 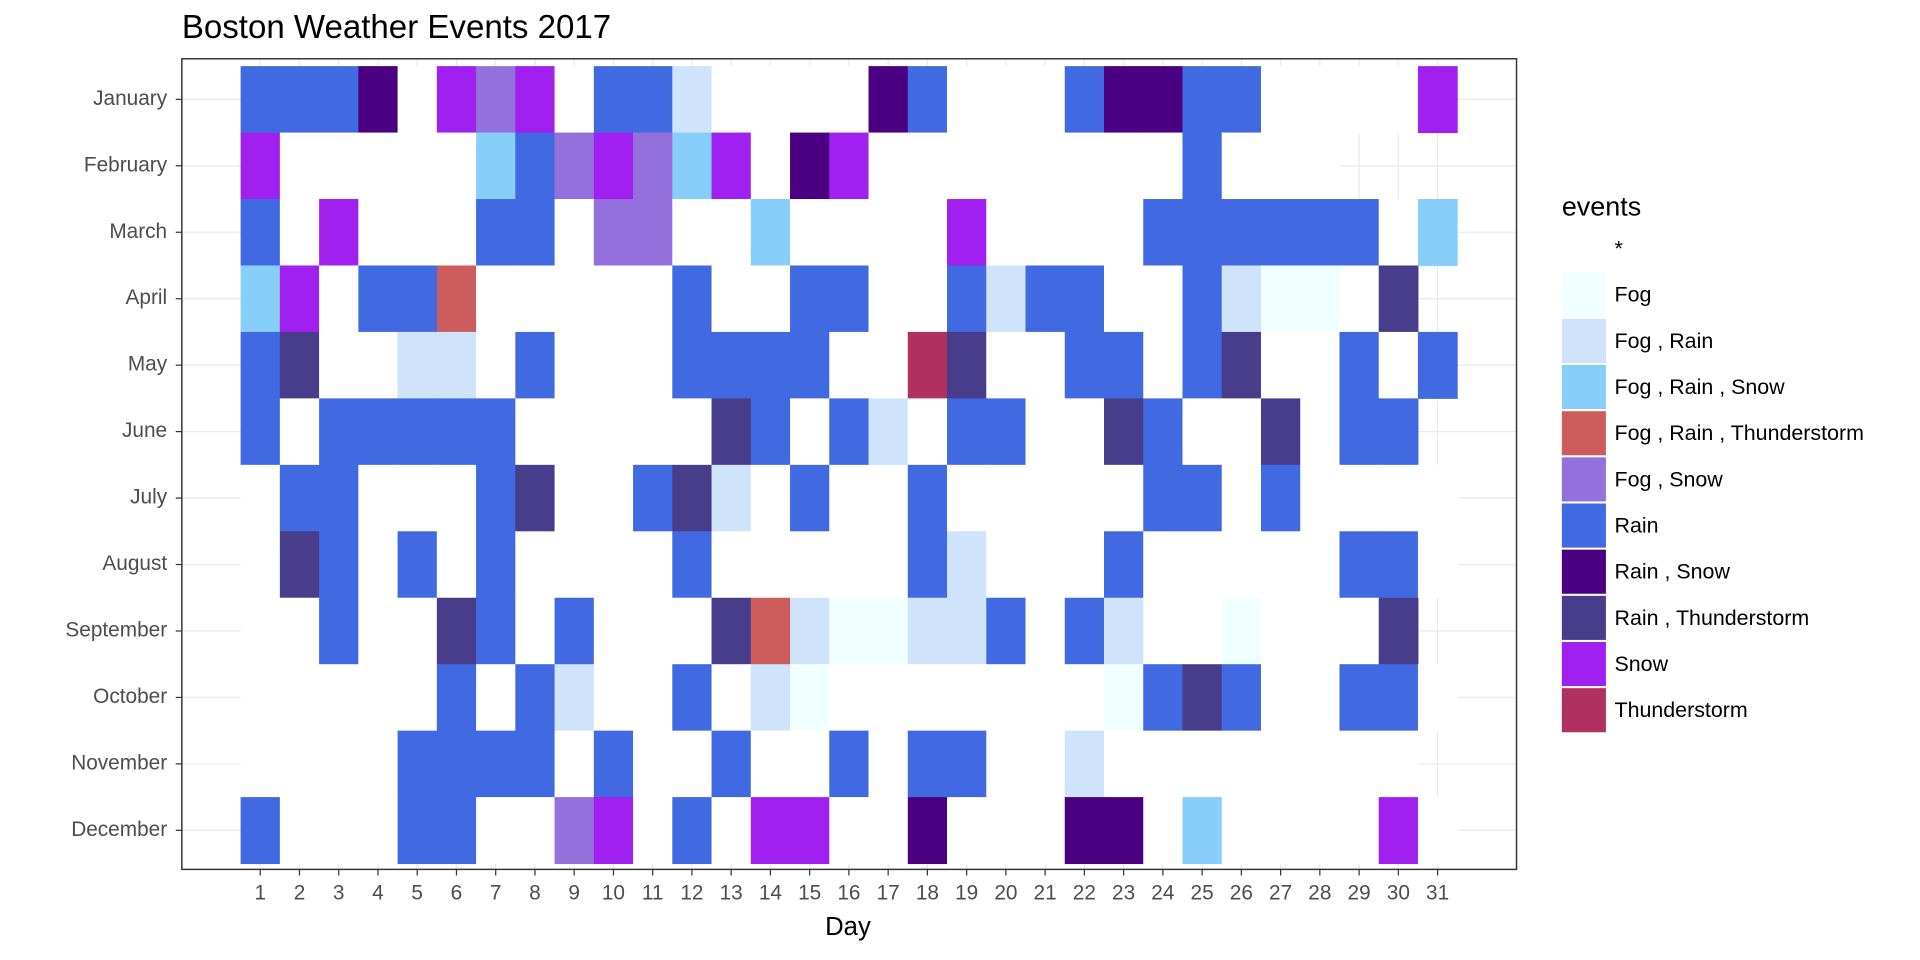 What do you see at coordinates (1319, 892) in the screenshot?
I see `x-tick-label: 28` at bounding box center [1319, 892].